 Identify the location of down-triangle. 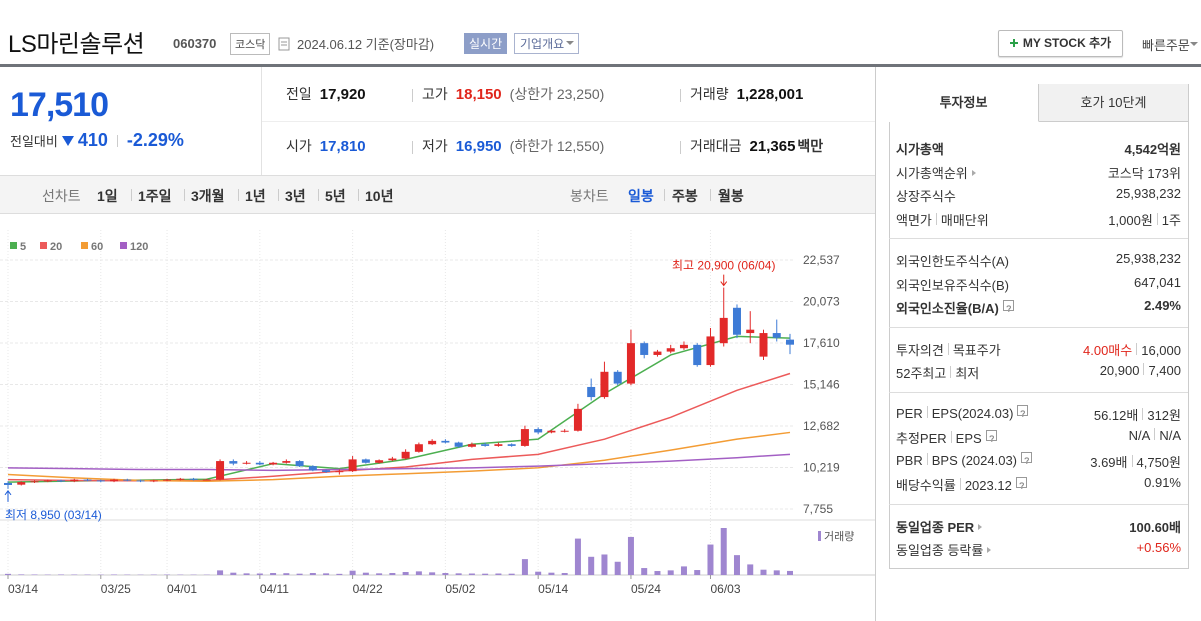
(67, 140).